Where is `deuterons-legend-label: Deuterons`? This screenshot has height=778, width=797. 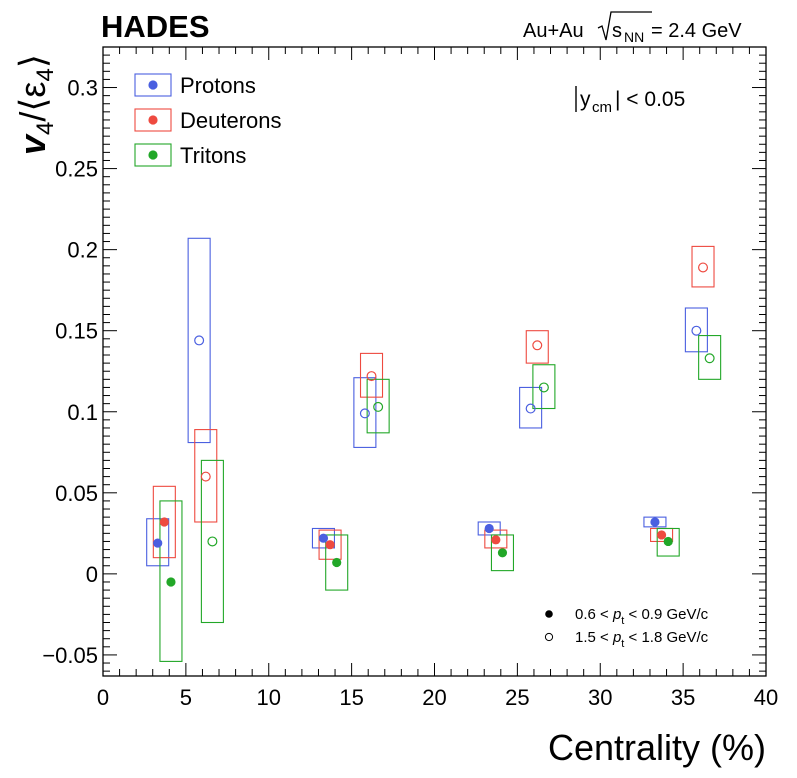
deuterons-legend-label: Deuterons is located at coordinates (231, 120).